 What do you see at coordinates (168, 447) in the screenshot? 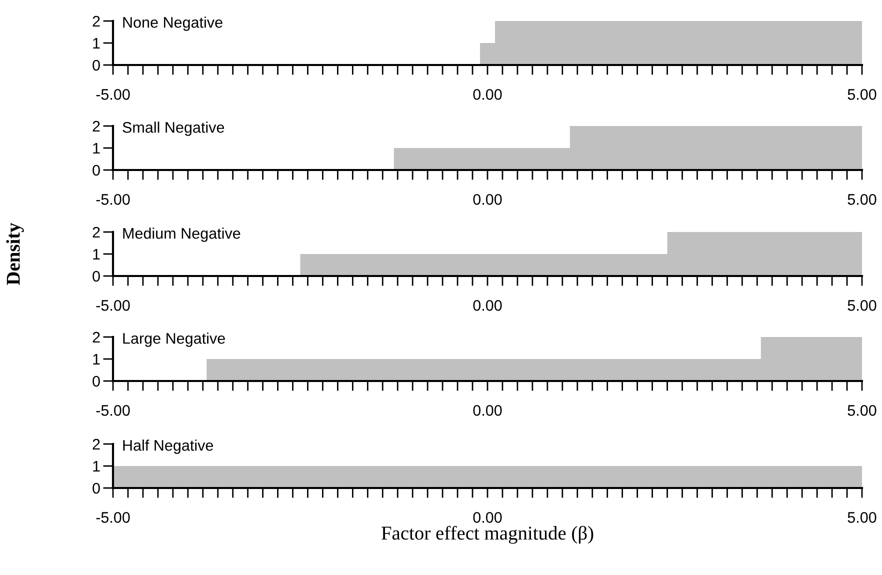
I see `chart-title: Half Negative` at bounding box center [168, 447].